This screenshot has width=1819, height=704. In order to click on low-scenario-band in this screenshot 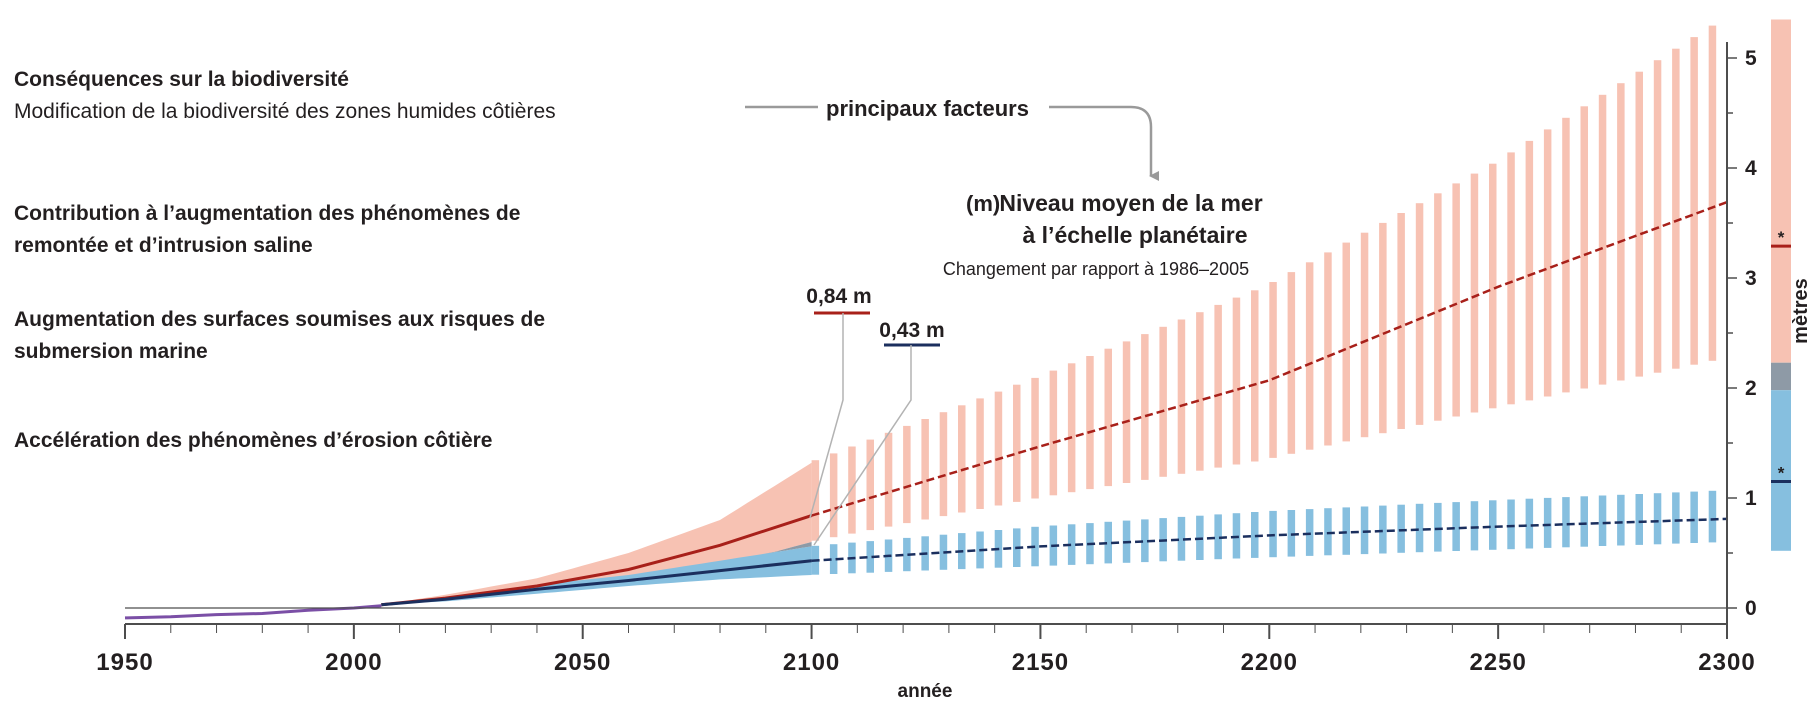, I will do `click(596, 575)`.